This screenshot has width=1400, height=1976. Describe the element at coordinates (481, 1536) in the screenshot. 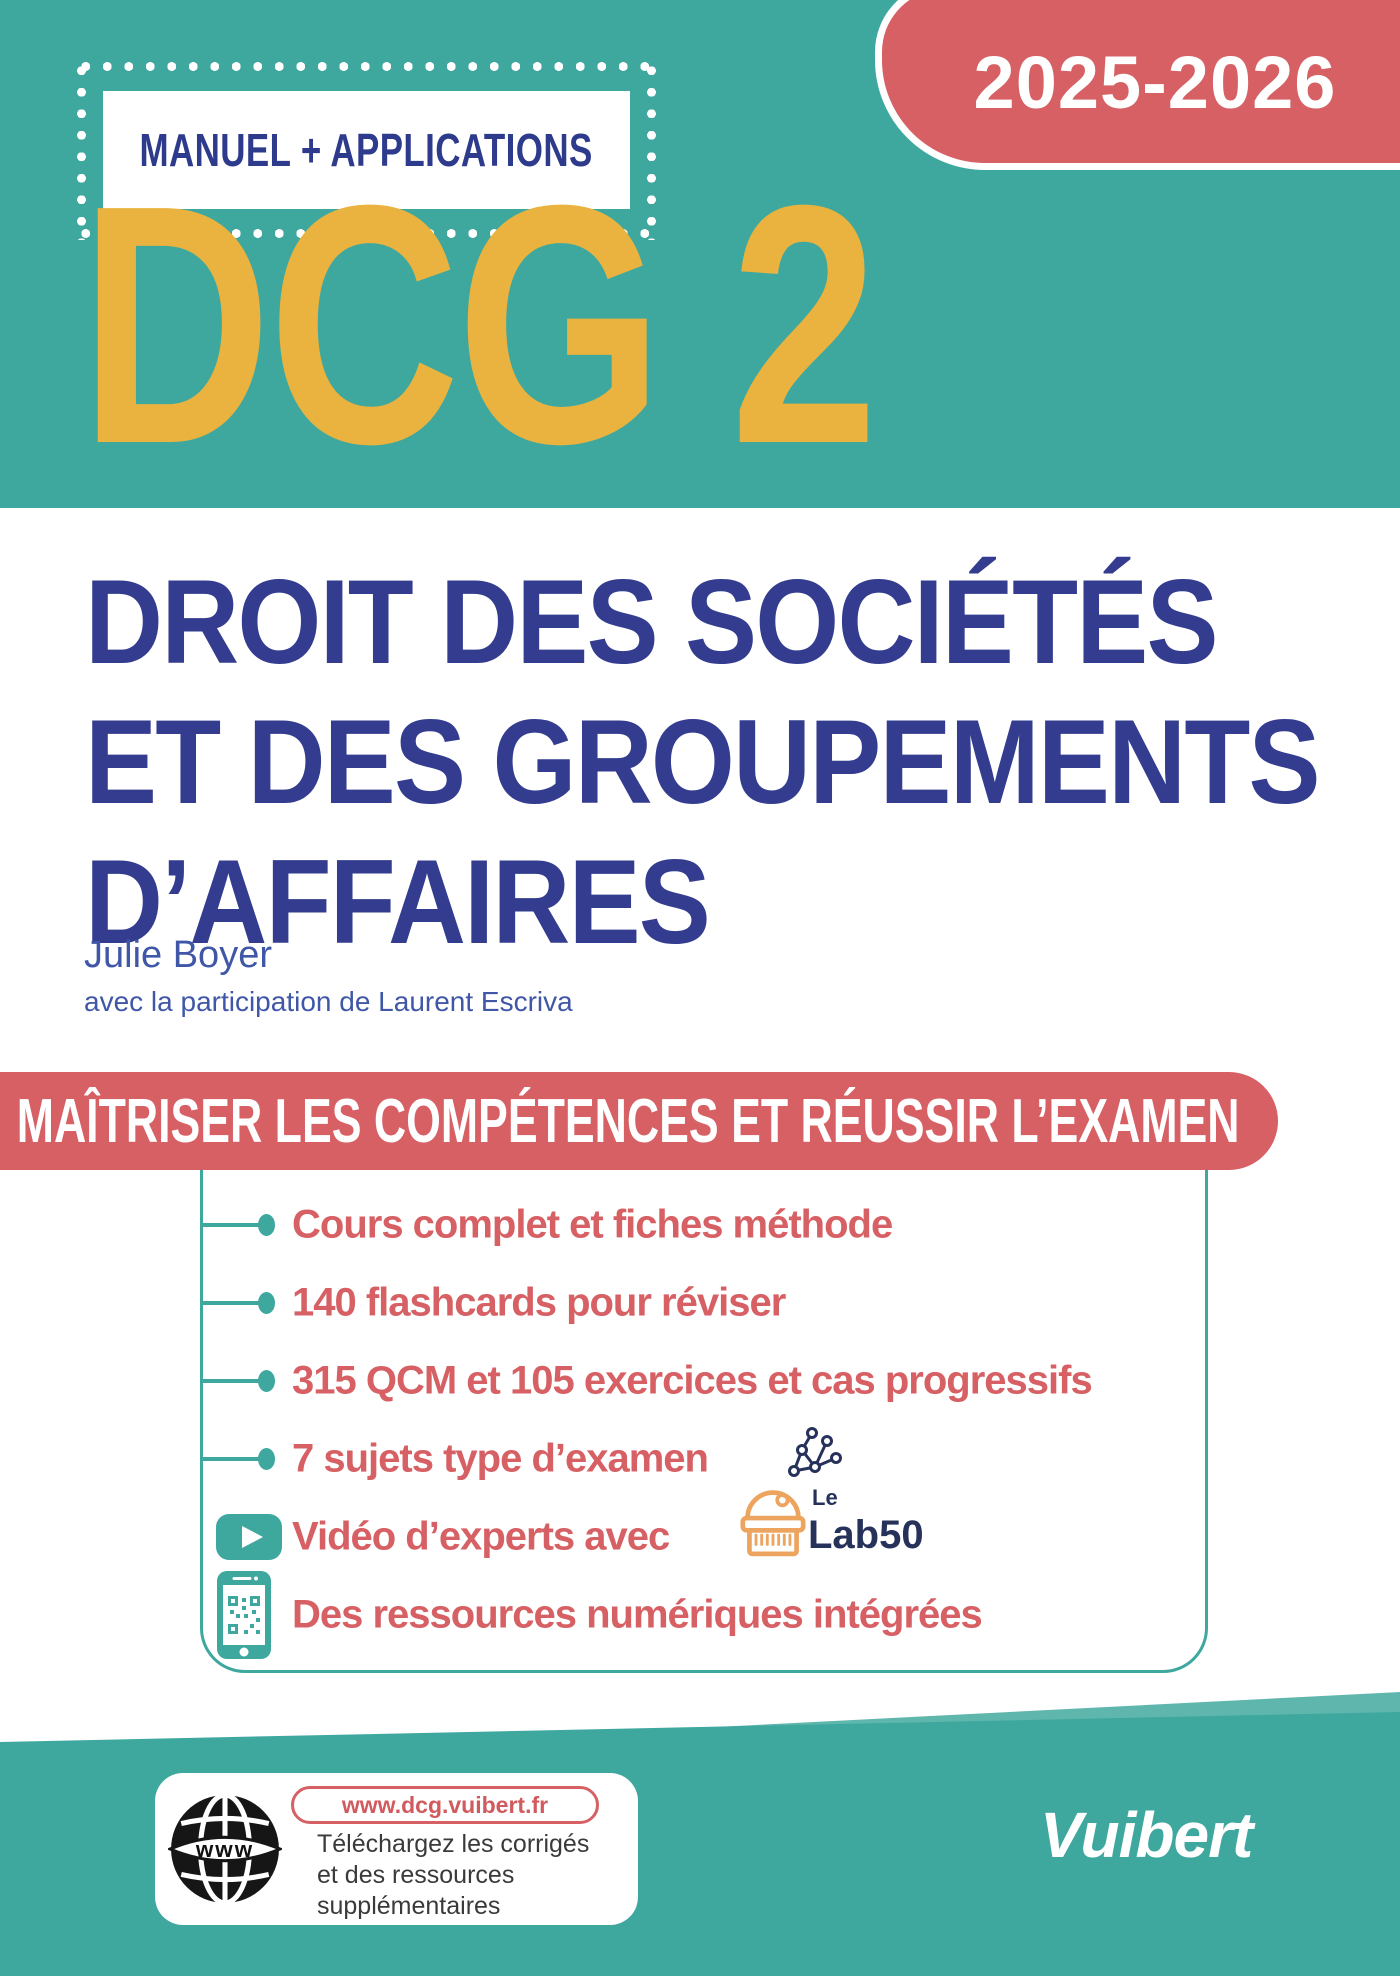

I see `feature-label: Vidéo d’experts avec` at that location.